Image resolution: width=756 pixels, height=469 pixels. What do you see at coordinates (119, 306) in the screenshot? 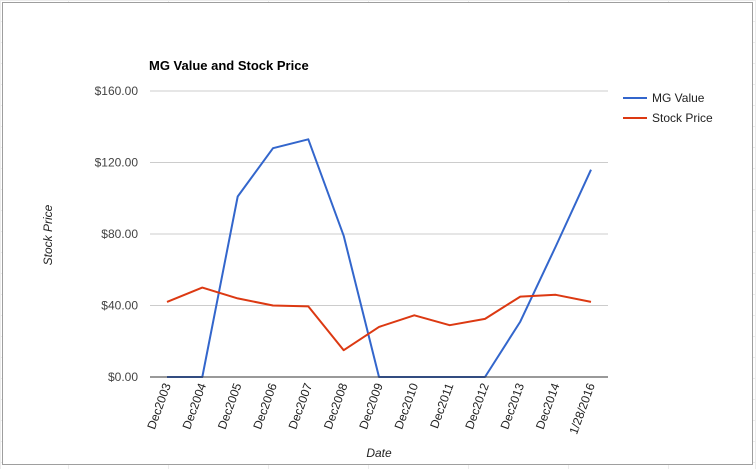
I see `y-tick-label: $40.00` at bounding box center [119, 306].